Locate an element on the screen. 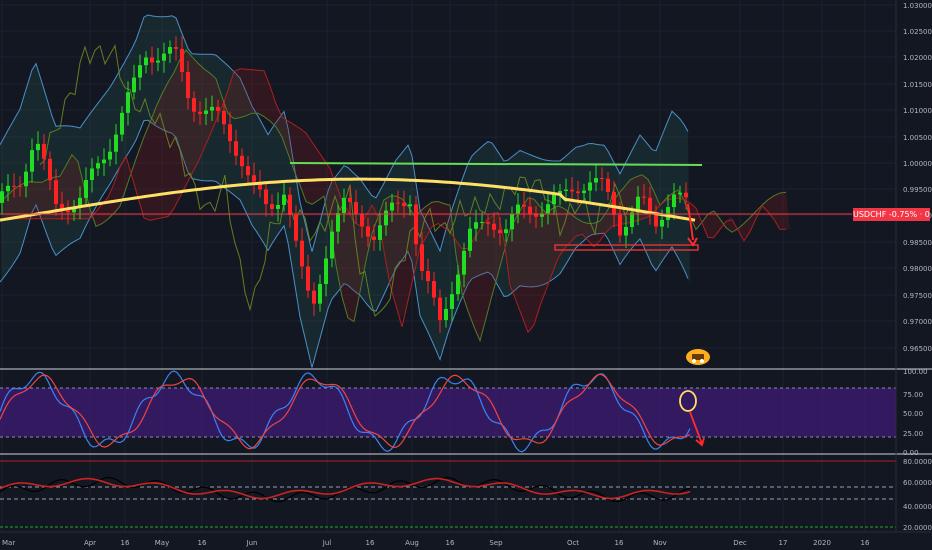 Image resolution: width=932 pixels, height=550 pixels. time-axis-label: Apr is located at coordinates (90, 543).